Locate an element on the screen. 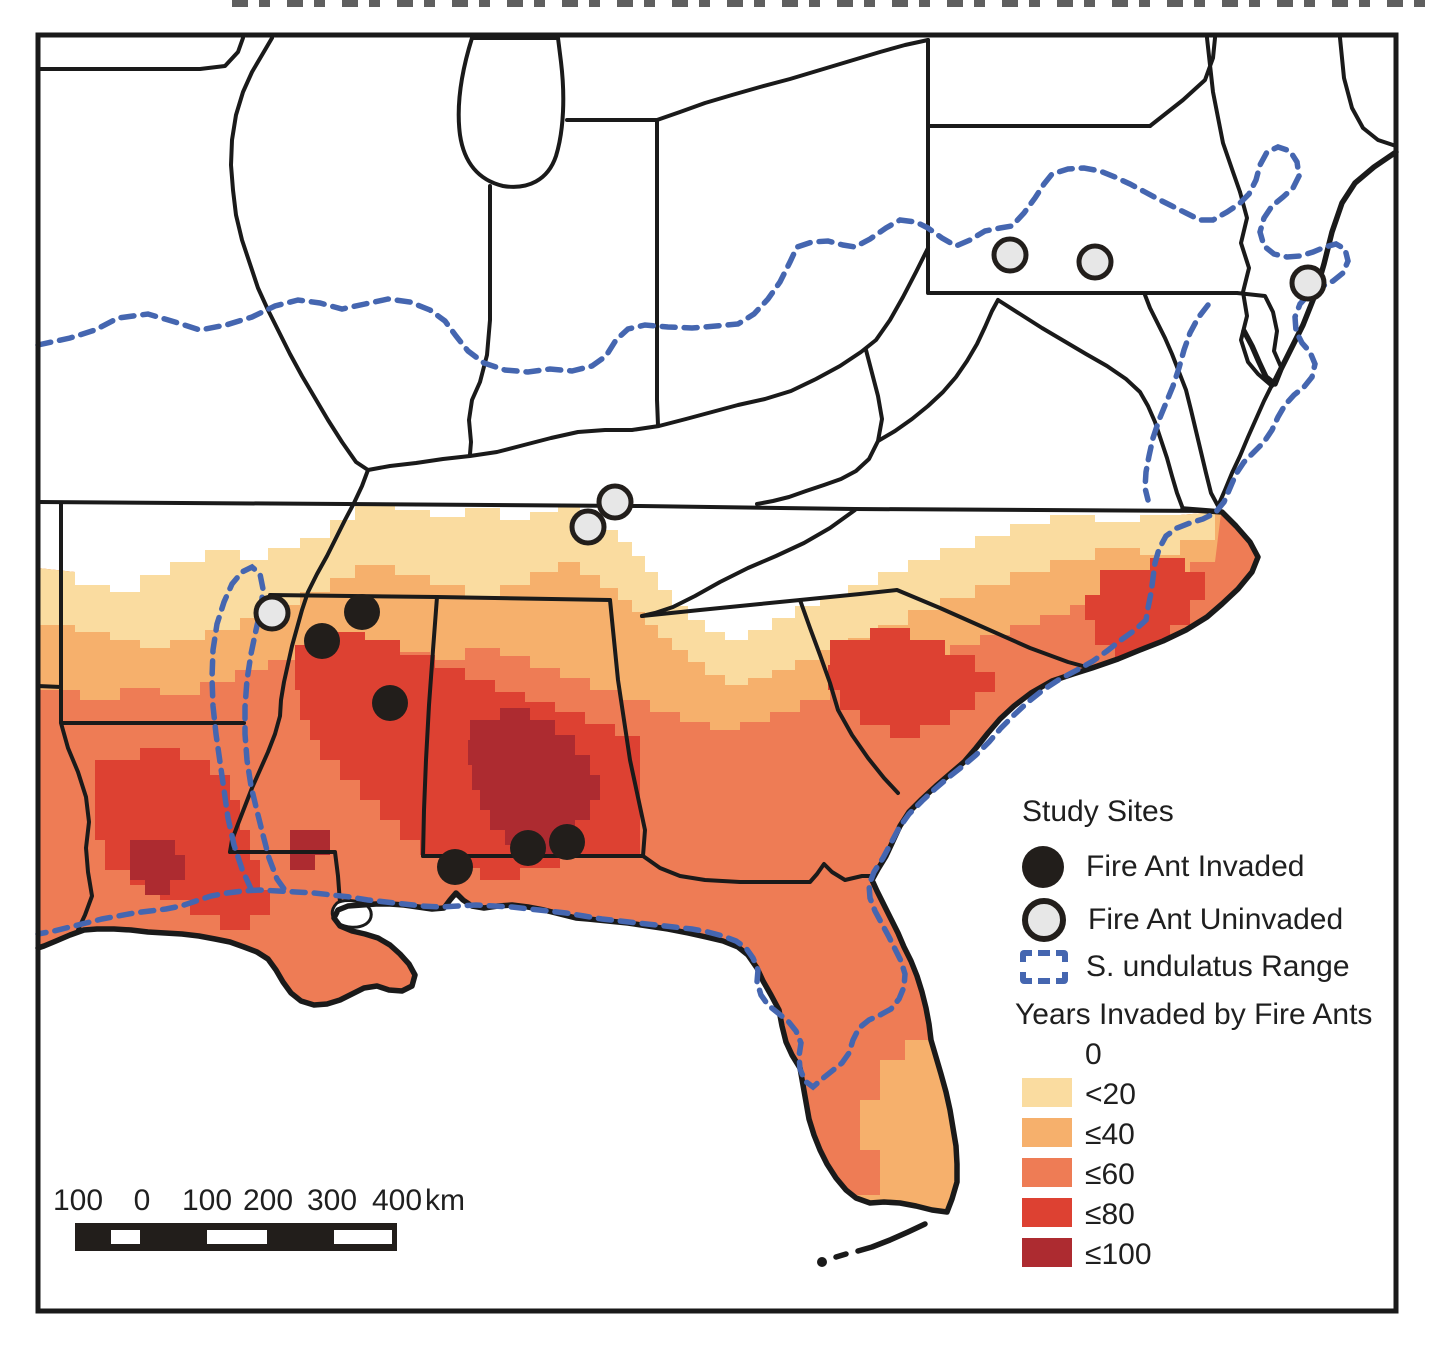 The height and width of the screenshot is (1348, 1440). legend-title-study-sites: Study Sites is located at coordinates (1098, 811).